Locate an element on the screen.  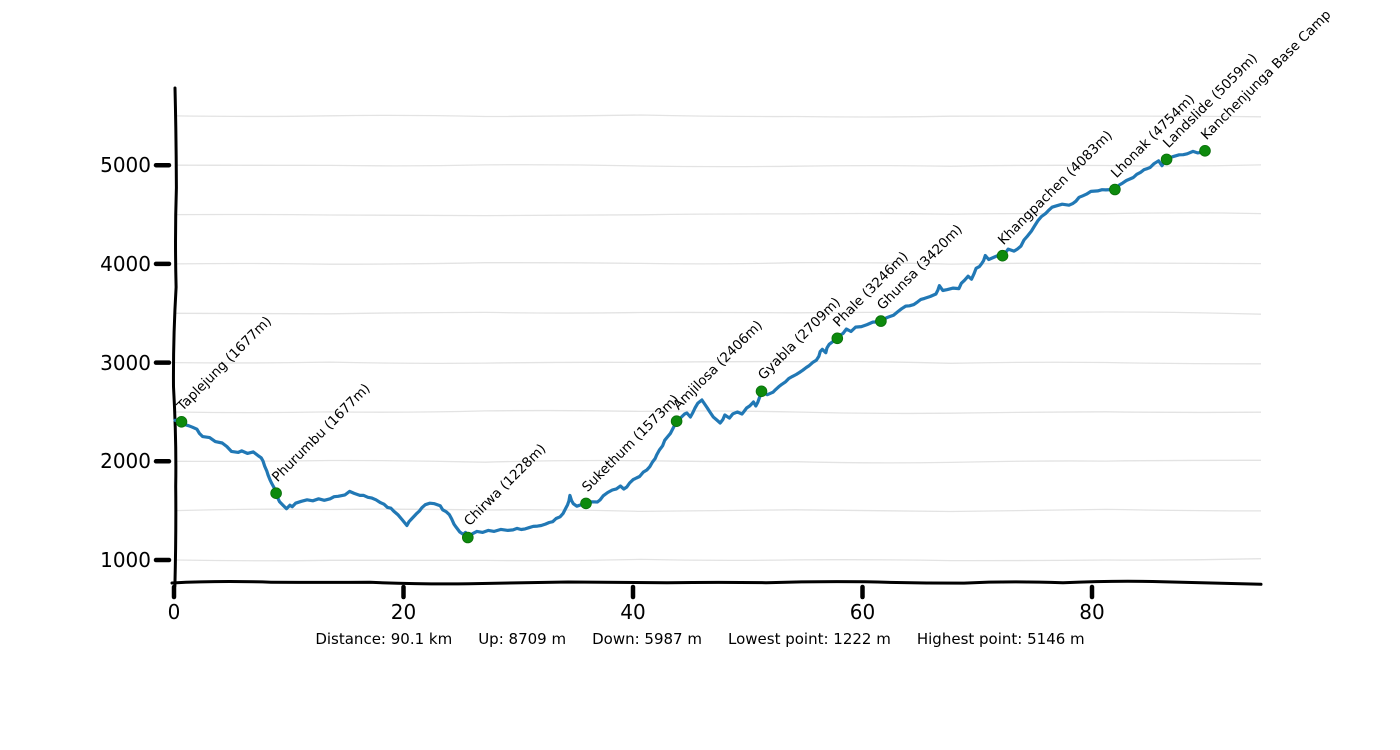
y-tick-label: 1000 is located at coordinates (125, 560).